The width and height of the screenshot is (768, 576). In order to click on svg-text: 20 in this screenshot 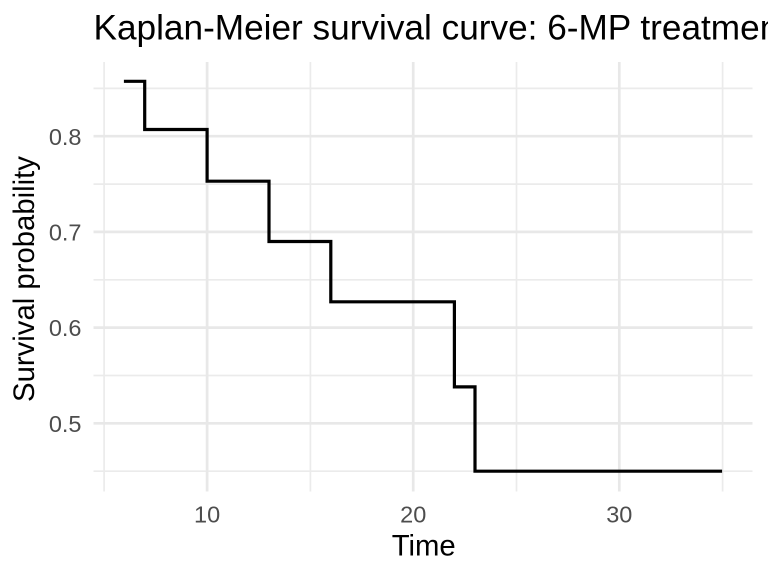, I will do `click(413, 514)`.